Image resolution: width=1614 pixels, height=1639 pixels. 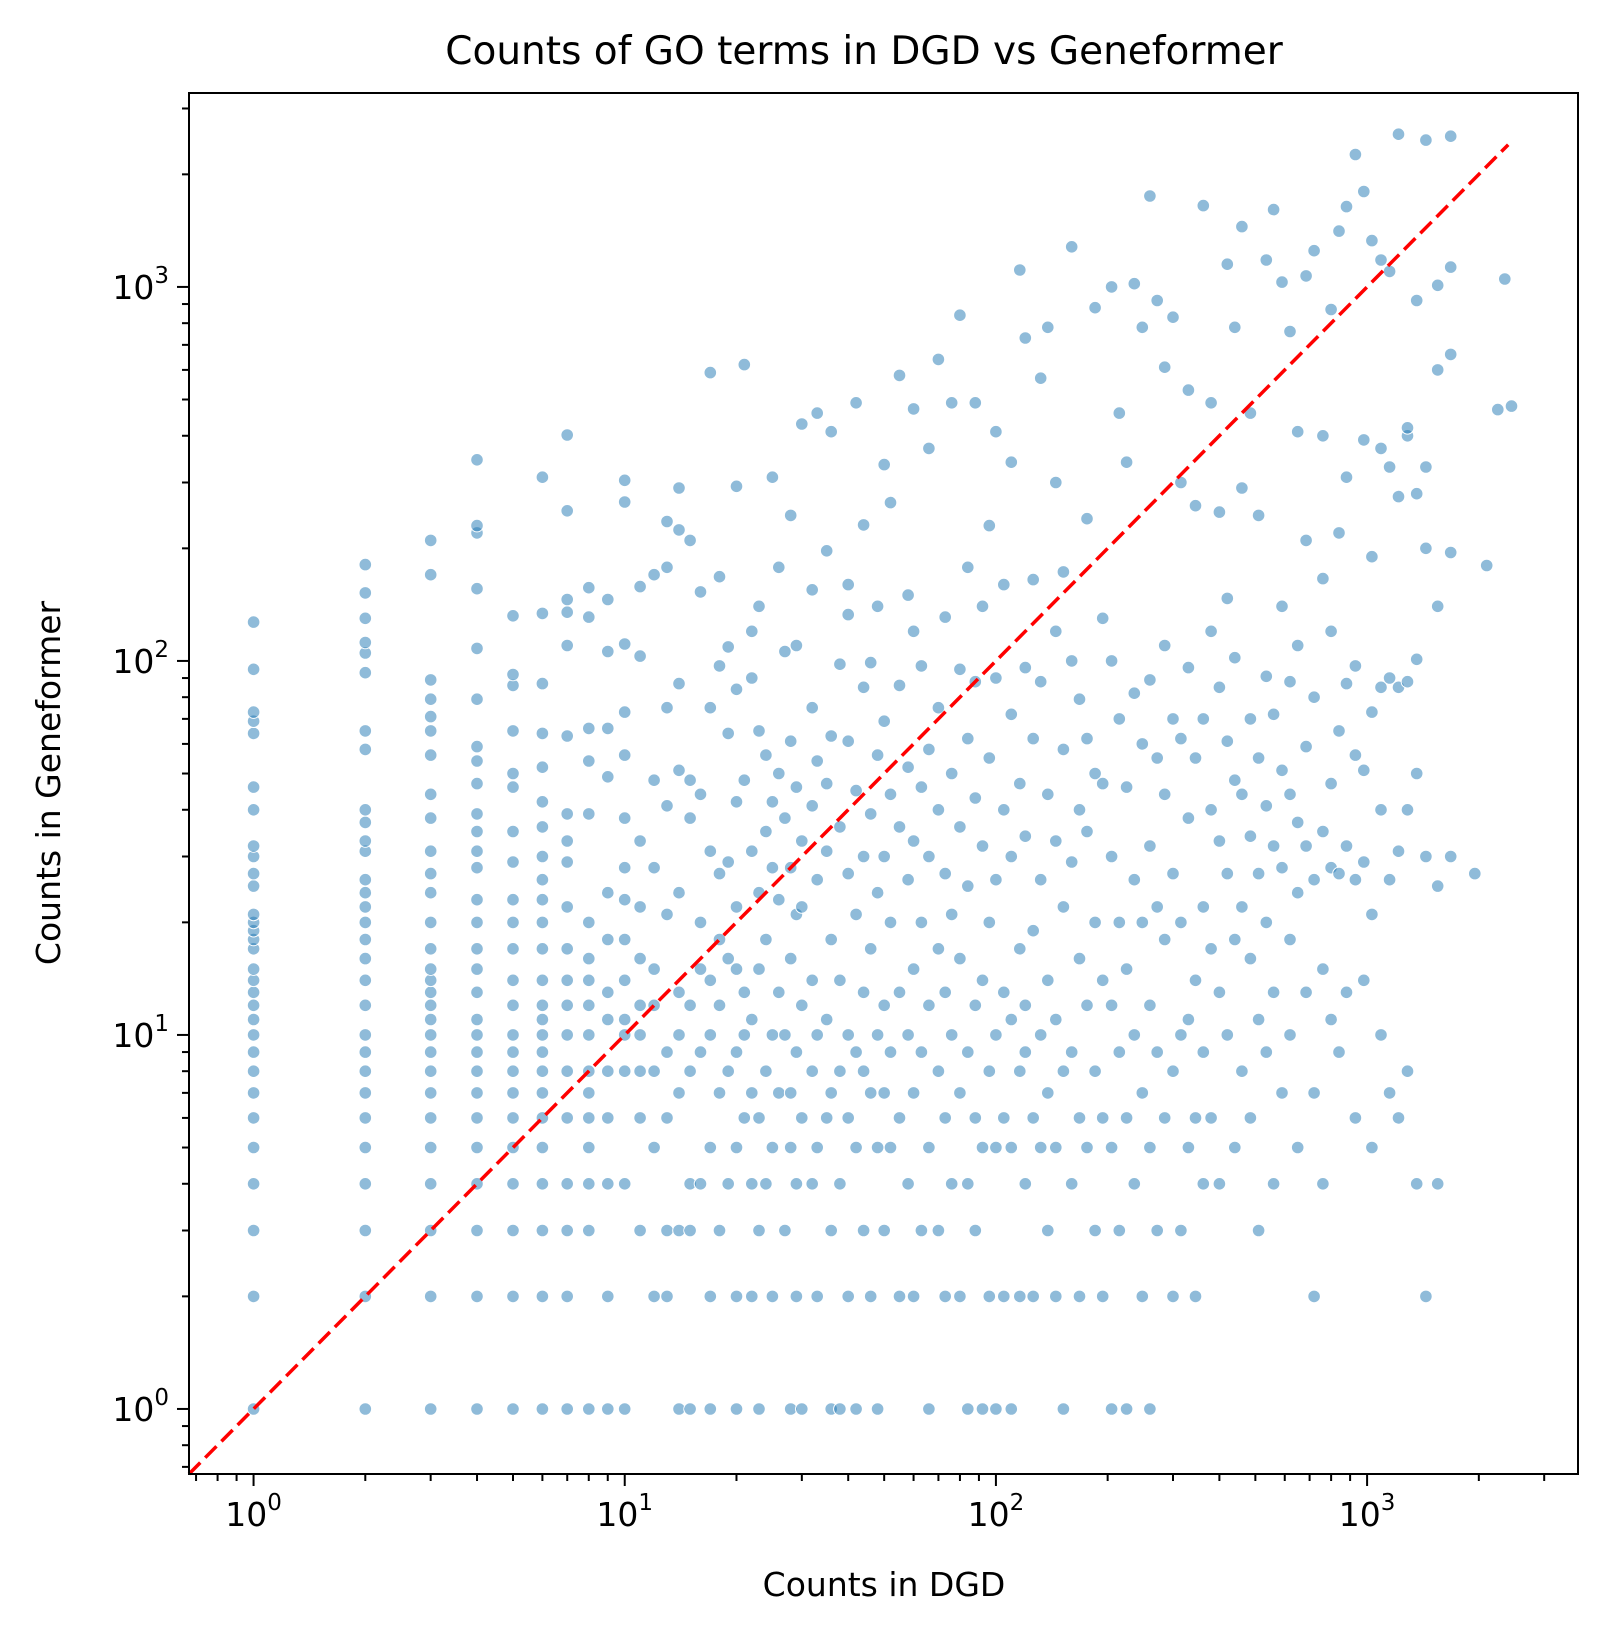 What do you see at coordinates (161, 1024) in the screenshot?
I see `y-tick-exponent: 1` at bounding box center [161, 1024].